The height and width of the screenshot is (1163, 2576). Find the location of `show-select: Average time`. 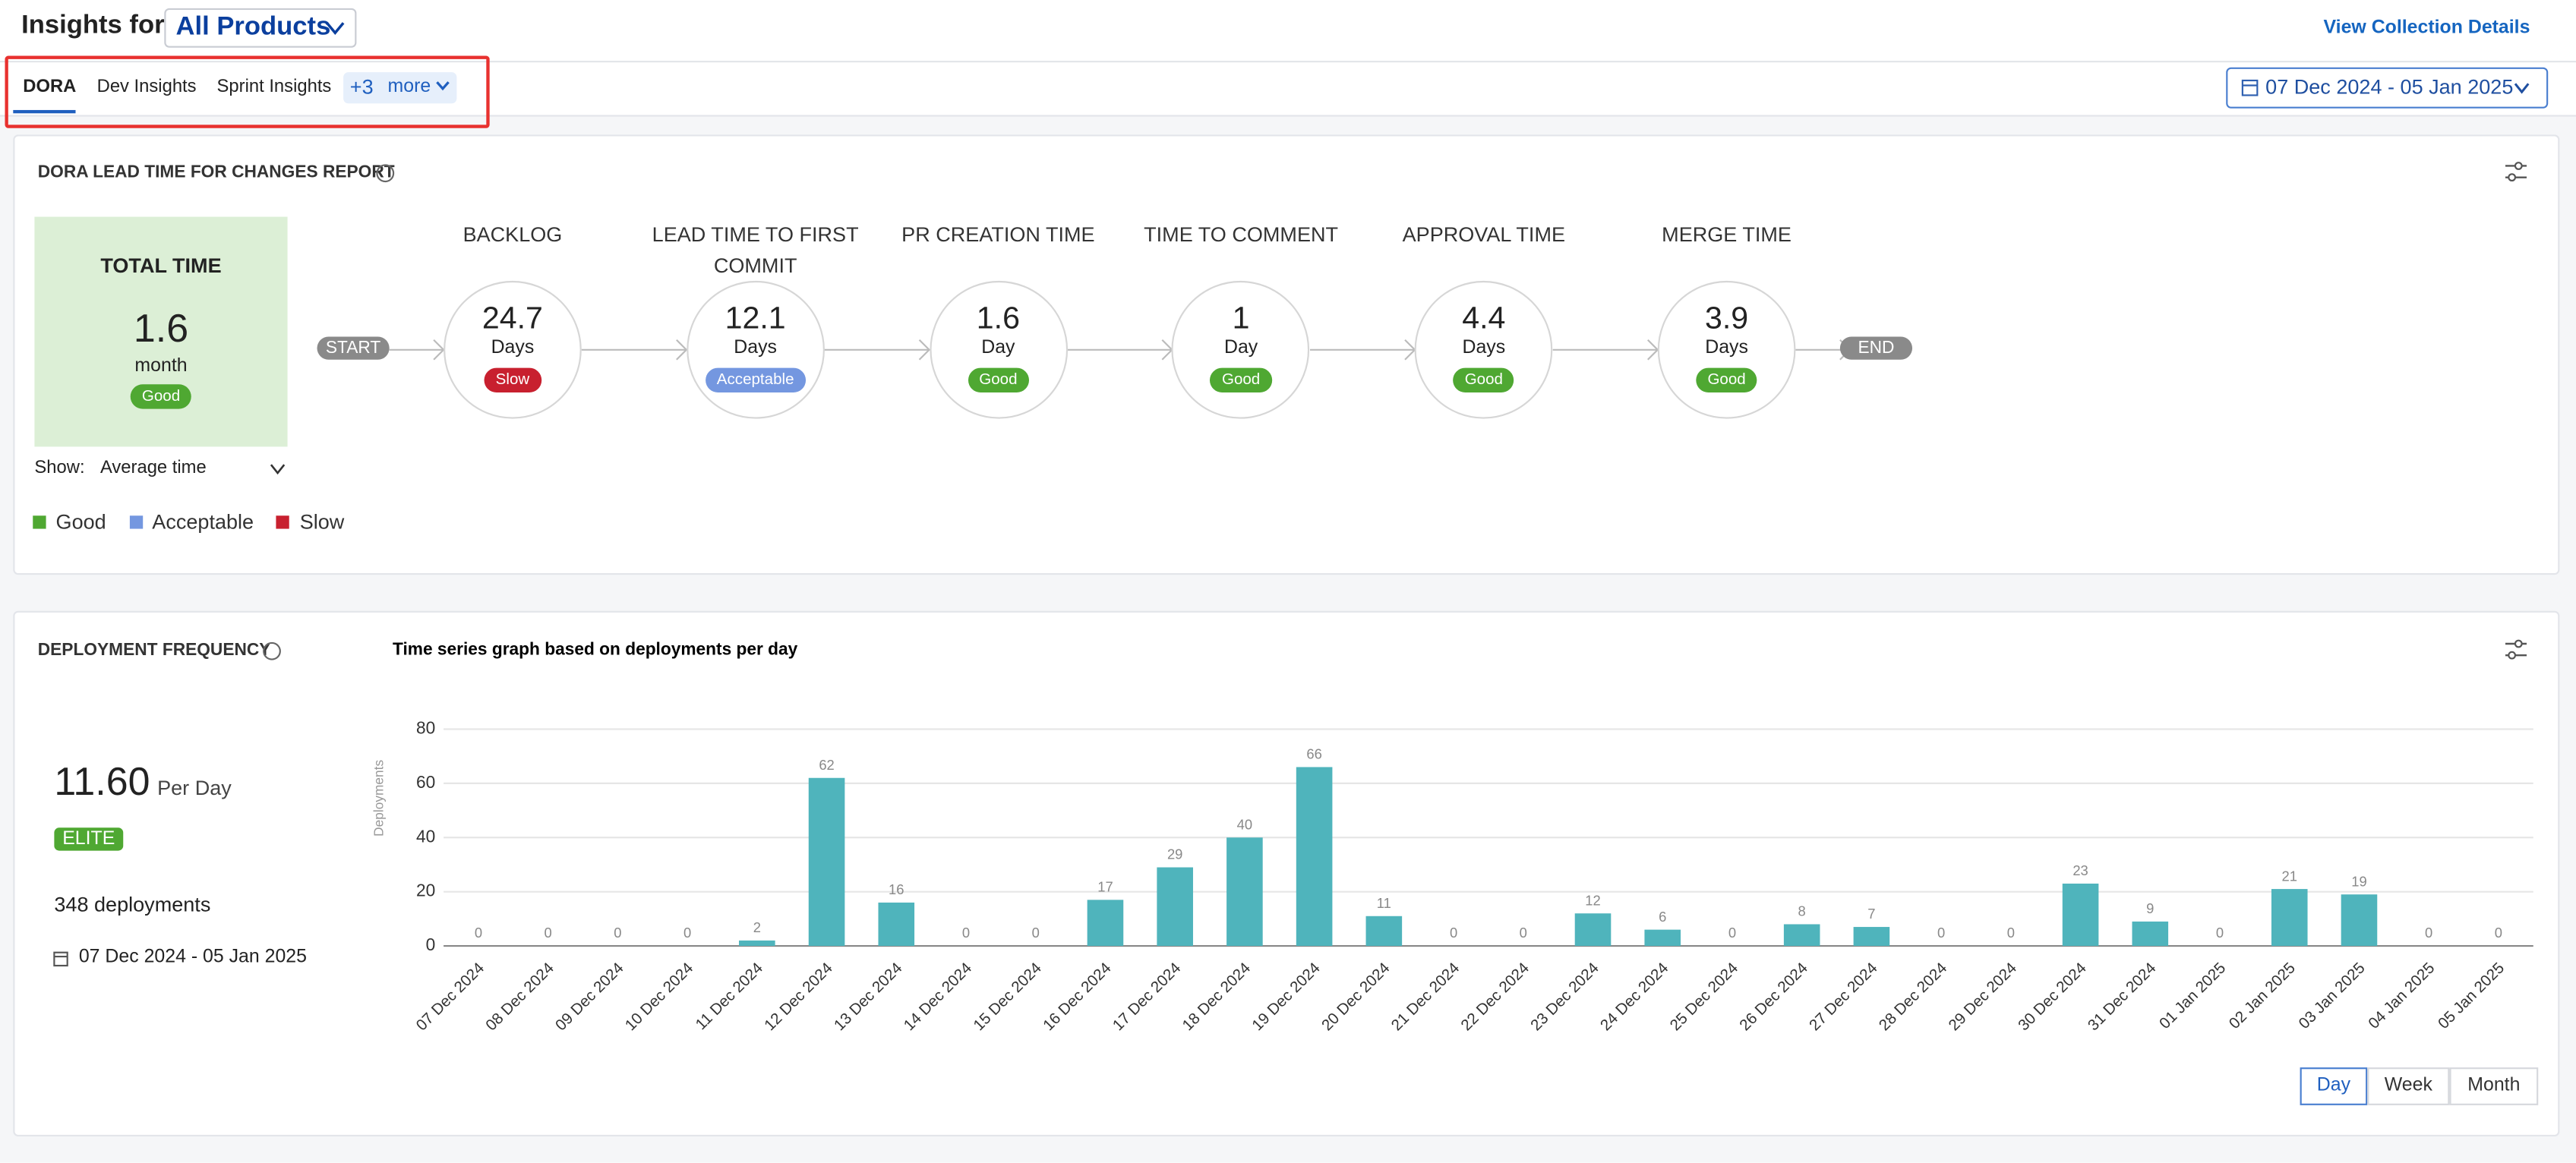

show-select: Average time is located at coordinates (153, 468).